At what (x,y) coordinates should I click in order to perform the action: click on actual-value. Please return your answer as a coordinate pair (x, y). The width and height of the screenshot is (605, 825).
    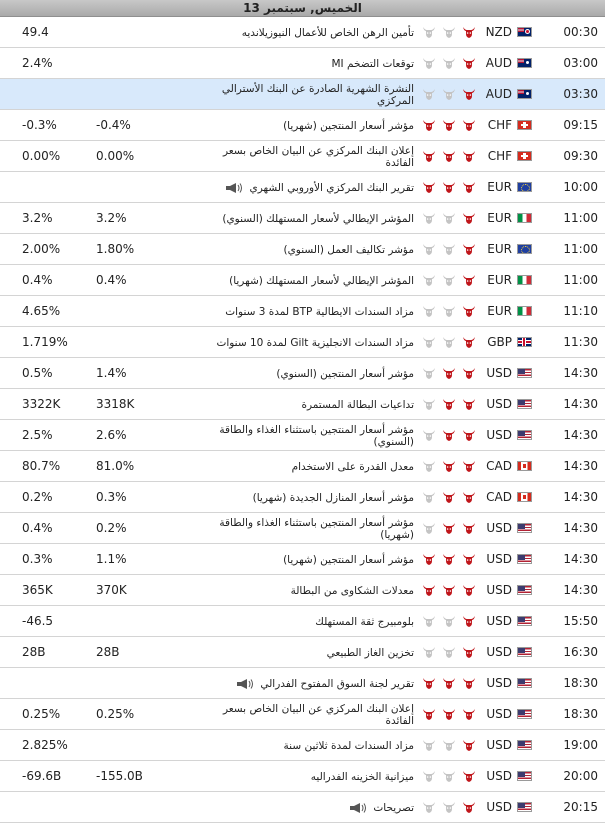
    Looking at the image, I should click on (59, 187).